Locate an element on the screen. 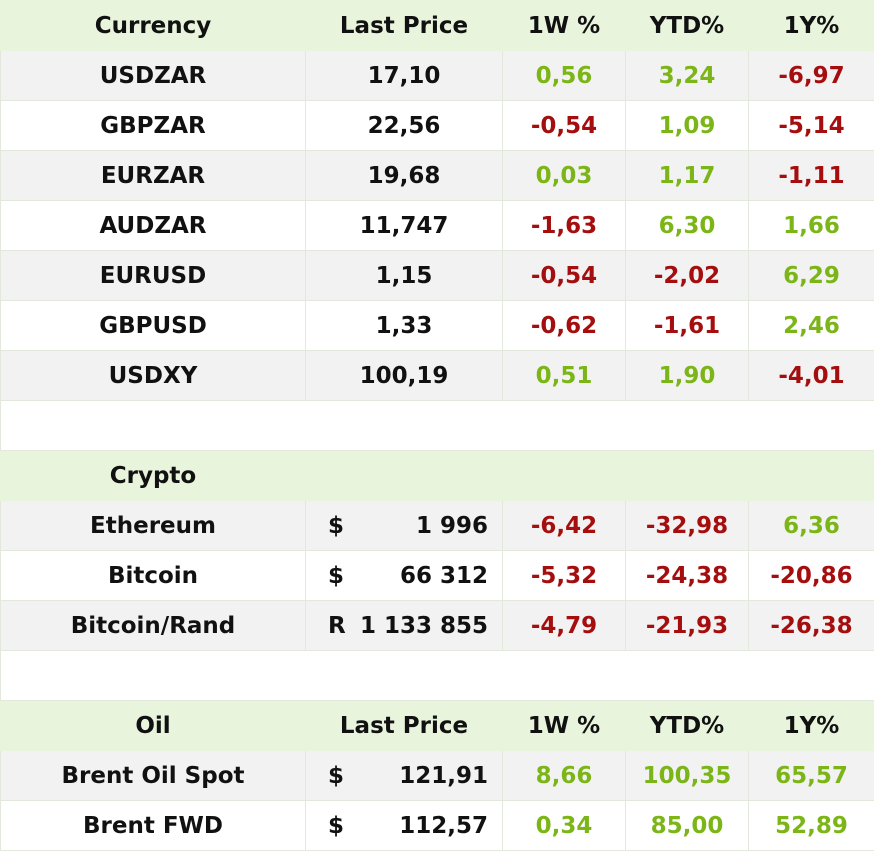 This screenshot has width=874, height=853. crypto-name: Ethereum is located at coordinates (153, 525).